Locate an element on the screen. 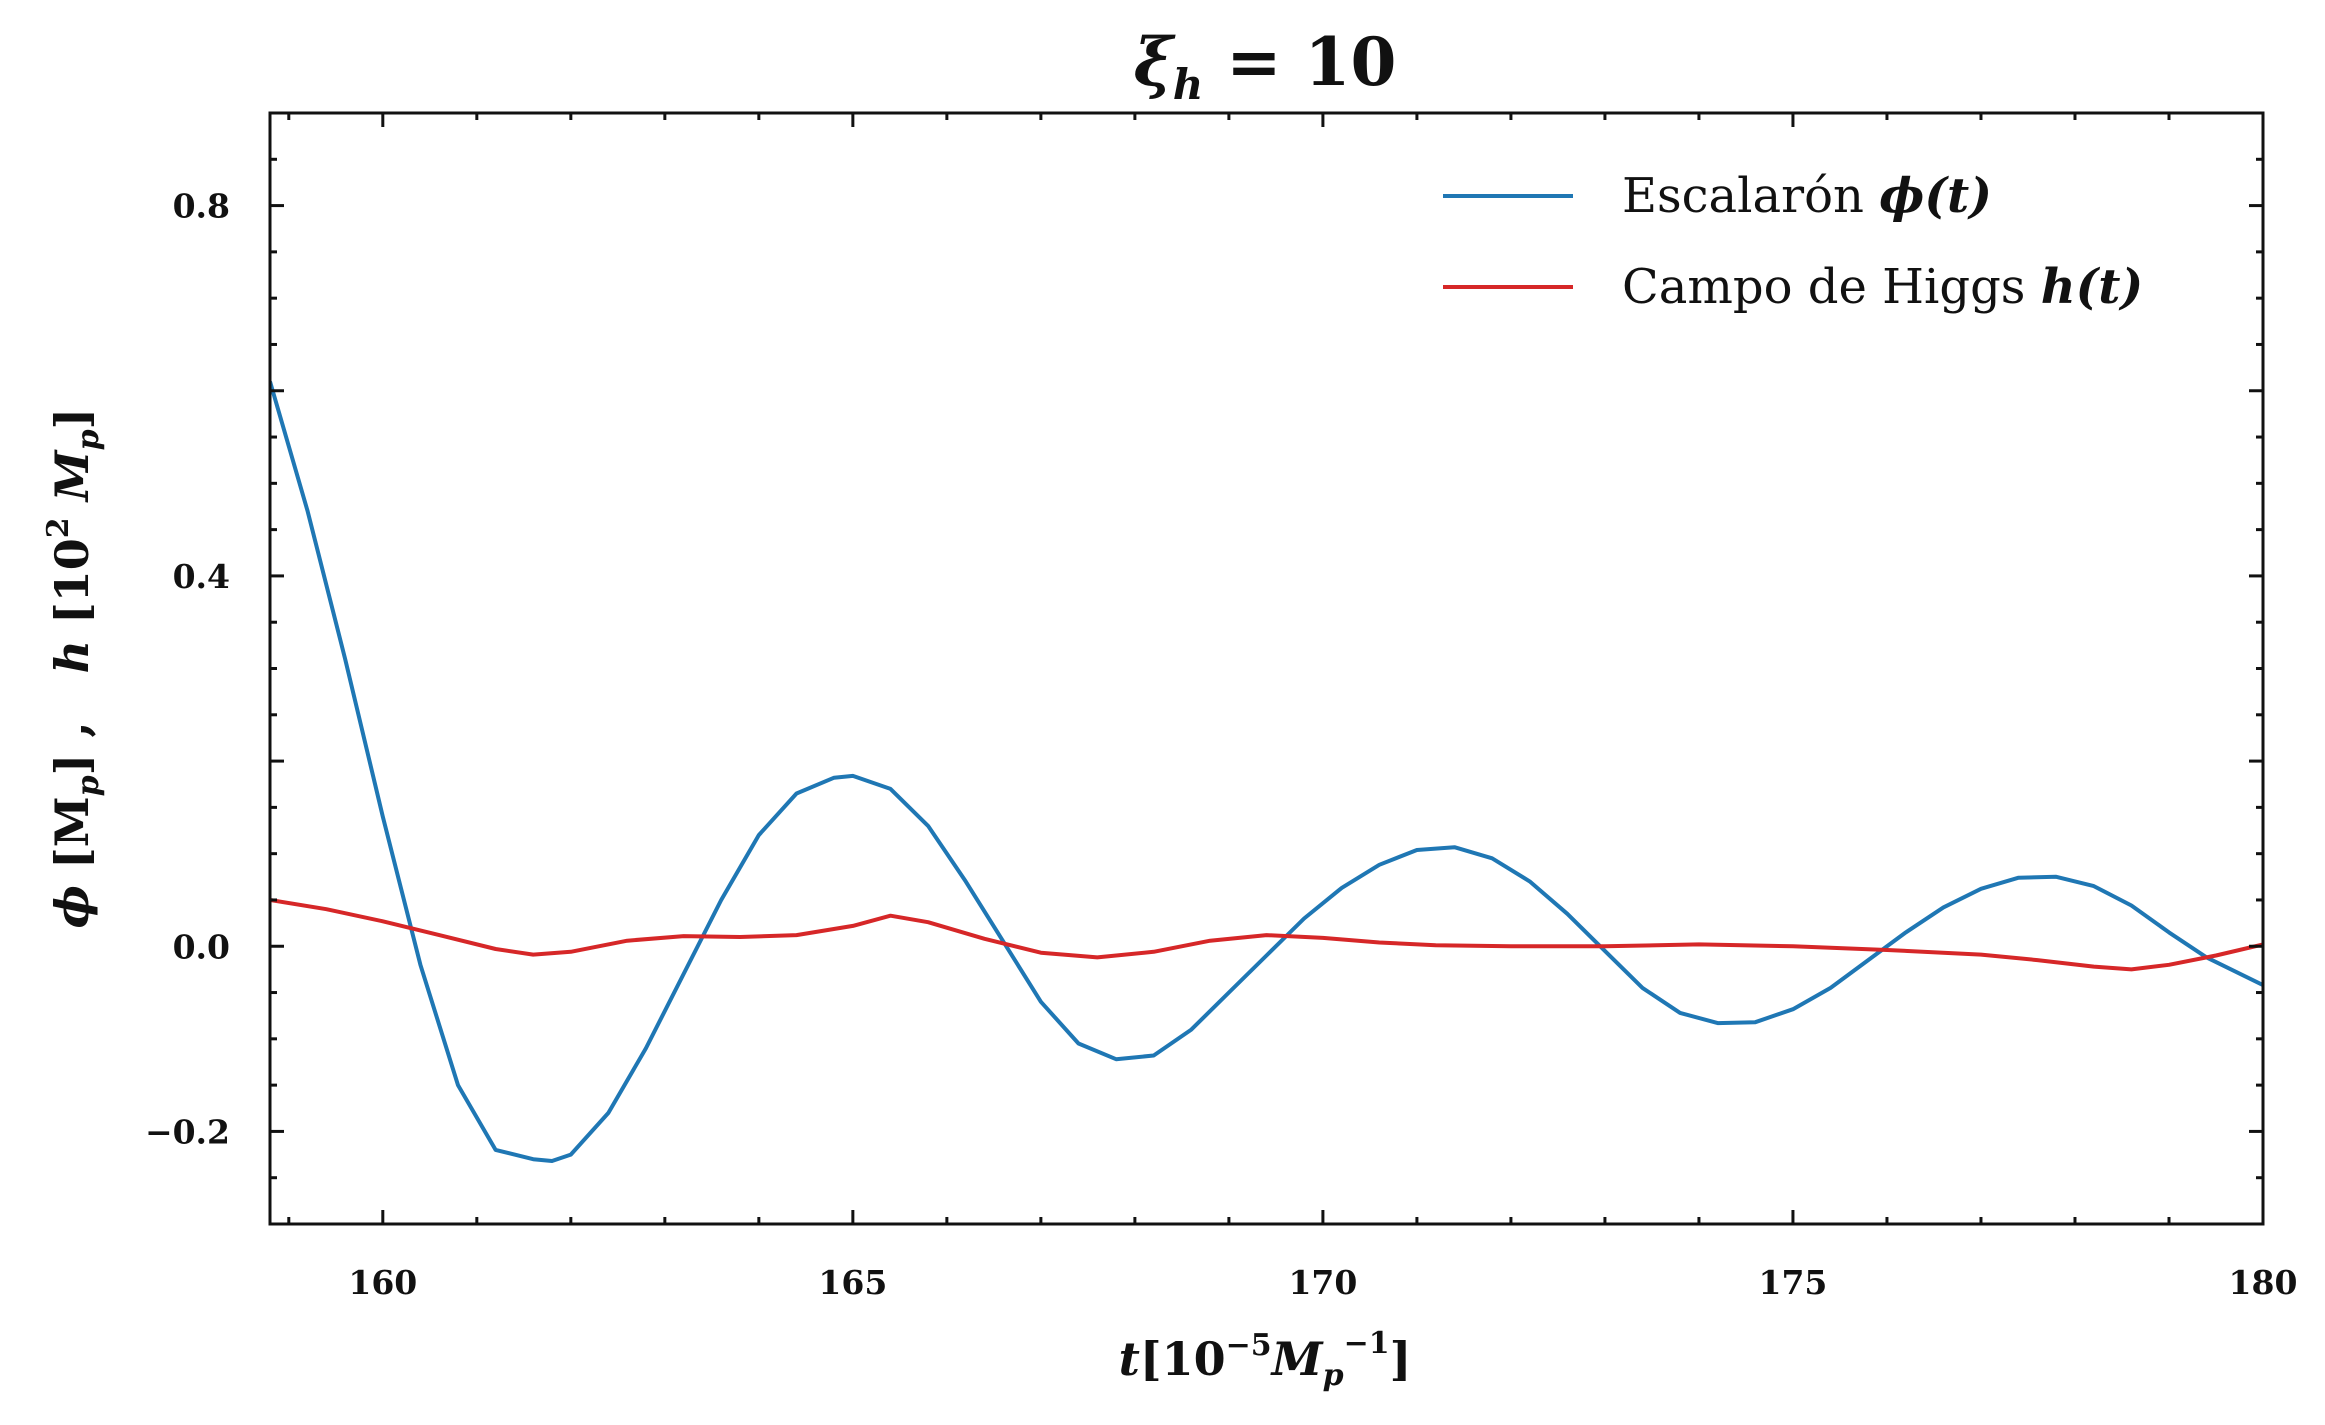 The image size is (2325, 1425). legend-label-higgs: Campo de Higgs h(t) is located at coordinates (1882, 287).